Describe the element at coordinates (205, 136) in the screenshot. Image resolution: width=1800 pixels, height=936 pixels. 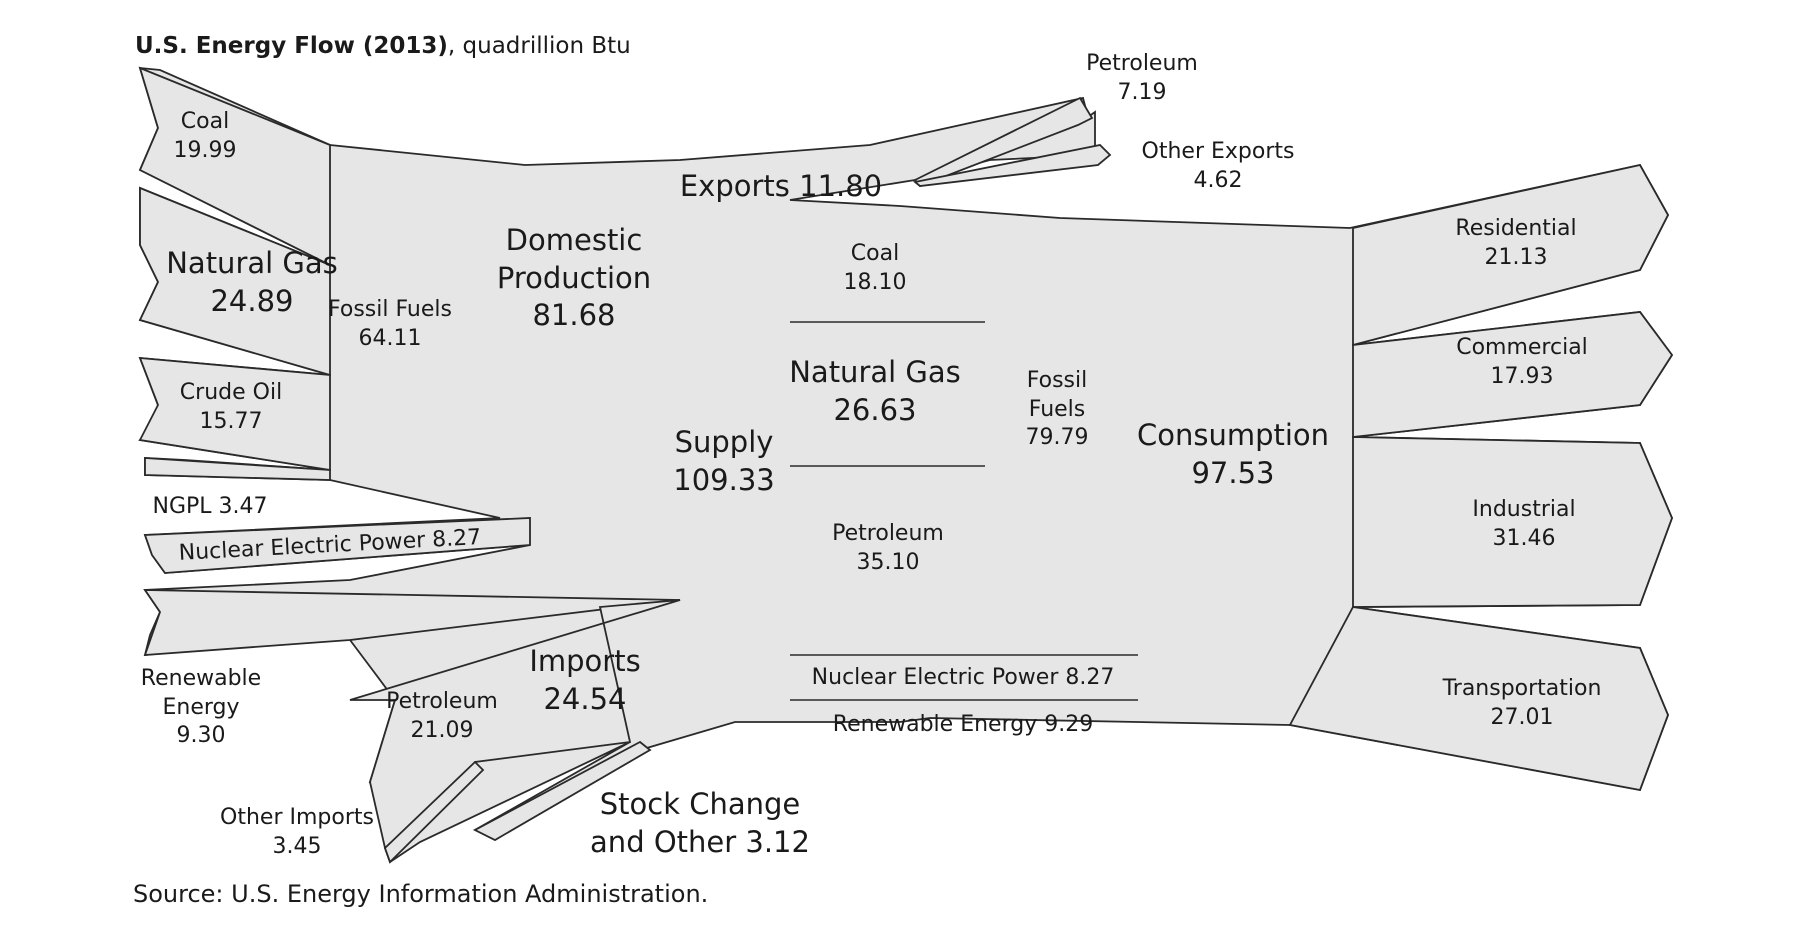
I see `coal-source-label: Coal 19.99` at that location.